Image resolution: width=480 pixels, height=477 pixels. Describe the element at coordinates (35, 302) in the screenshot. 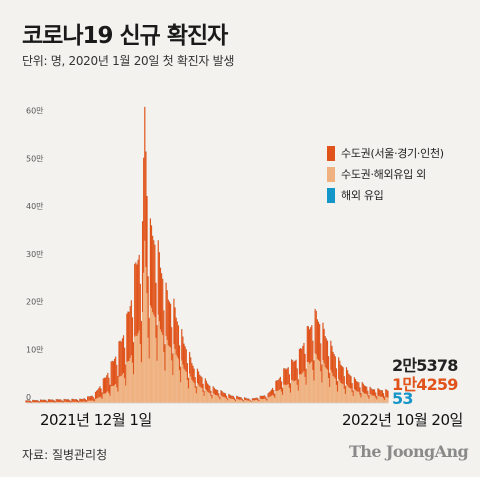

I see `y-tick-label-2: 20만` at that location.